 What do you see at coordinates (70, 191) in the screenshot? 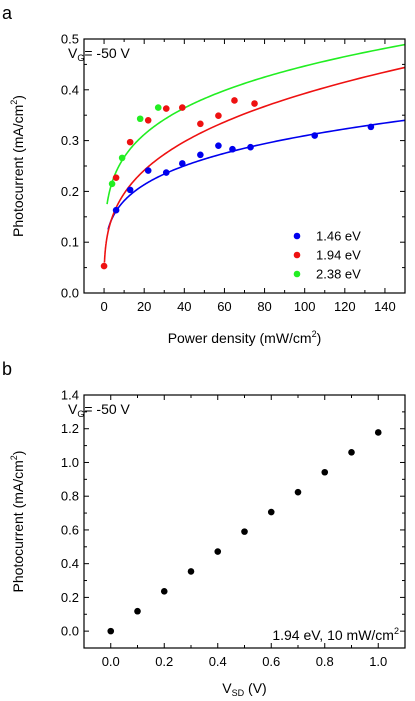
I see `panel-a-y-tick-label-2: 0.2` at bounding box center [70, 191].